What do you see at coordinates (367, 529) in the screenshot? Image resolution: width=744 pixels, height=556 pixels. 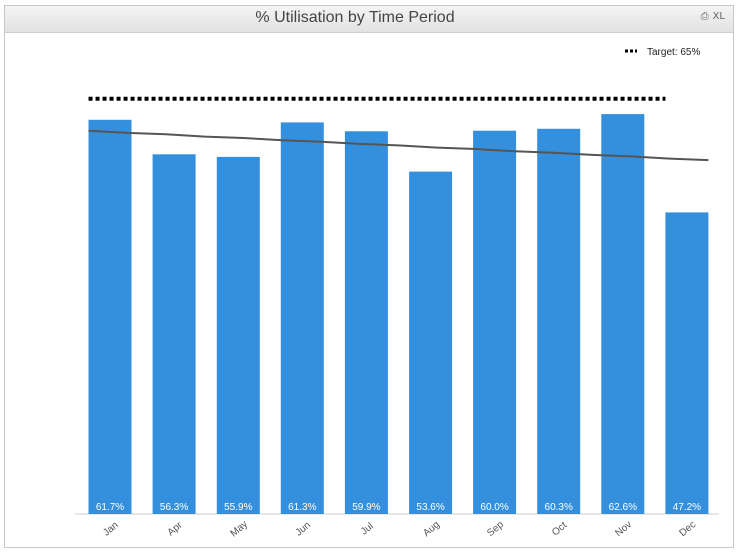 I see `x-tick-jul: Jul` at bounding box center [367, 529].